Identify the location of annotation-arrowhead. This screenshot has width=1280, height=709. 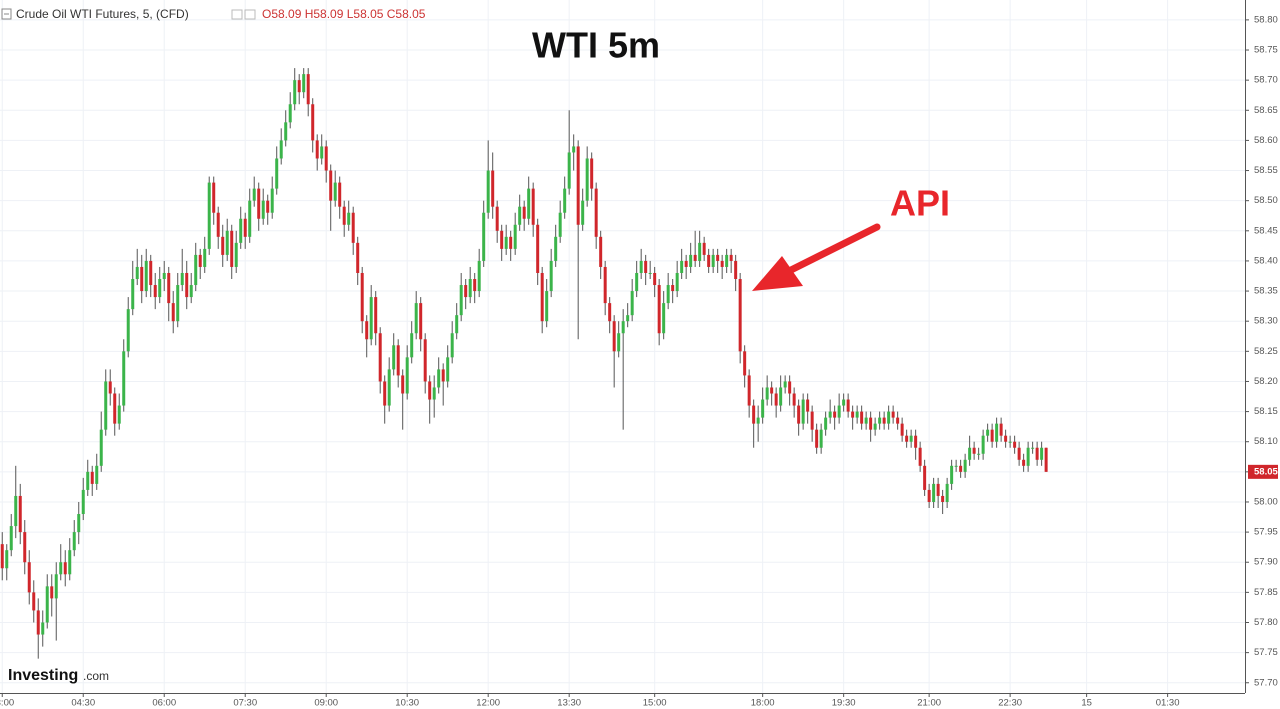
(777, 273).